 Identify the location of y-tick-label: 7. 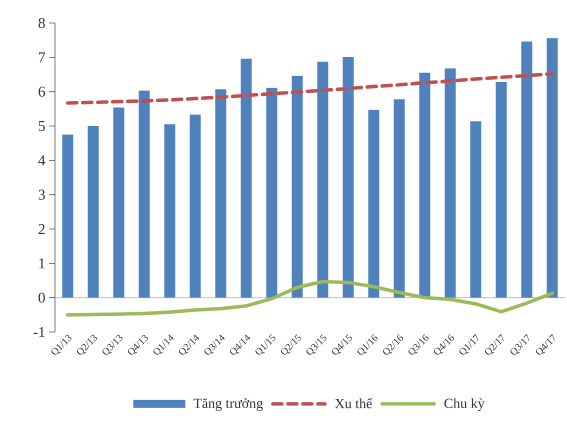
(42, 57).